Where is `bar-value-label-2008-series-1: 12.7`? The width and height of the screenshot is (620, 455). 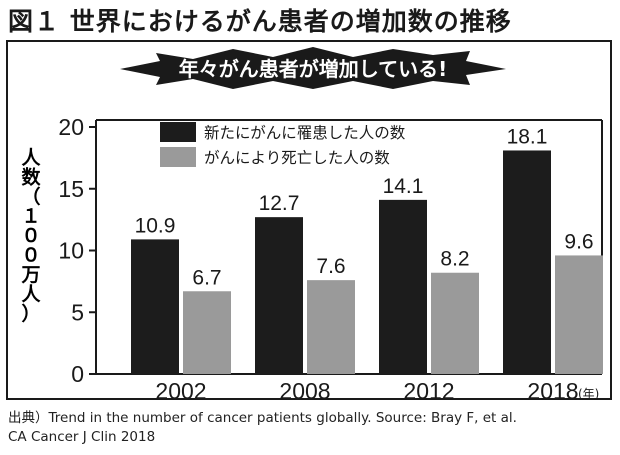 bar-value-label-2008-series-1: 12.7 is located at coordinates (279, 203).